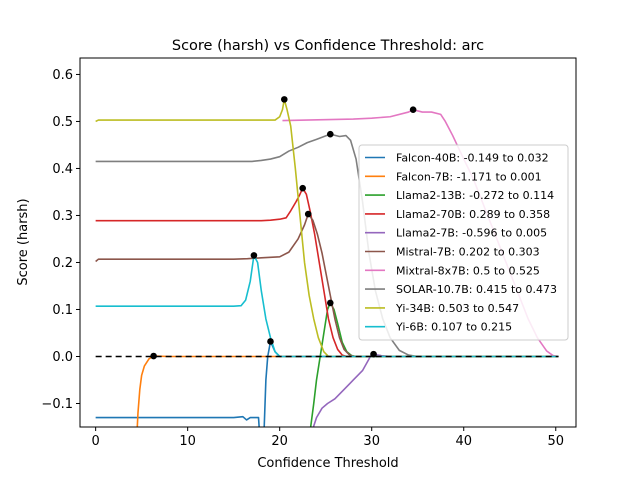 The height and width of the screenshot is (480, 640). What do you see at coordinates (473, 214) in the screenshot?
I see `legend-label-3: Llama2-70B: 0.289 to 0.358` at bounding box center [473, 214].